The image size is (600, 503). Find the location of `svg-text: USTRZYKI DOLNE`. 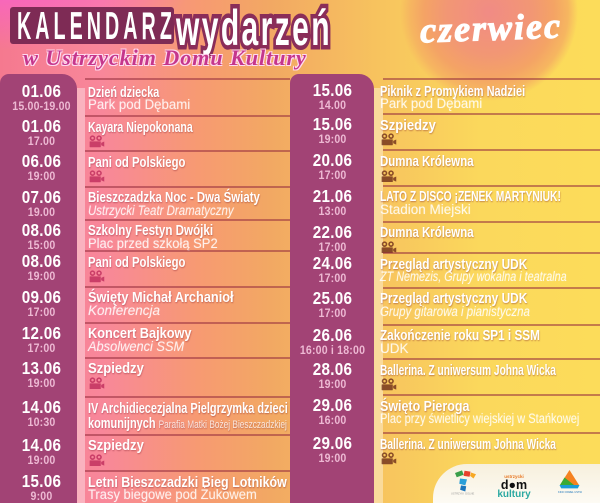

svg-text: USTRZYKI DOLNE is located at coordinates (462, 494).